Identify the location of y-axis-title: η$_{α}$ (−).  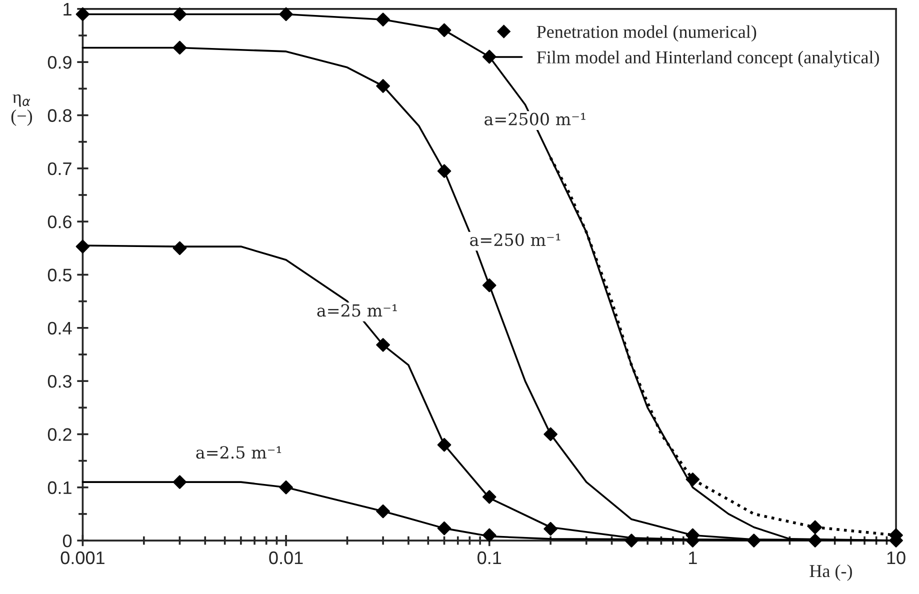
(21, 110).